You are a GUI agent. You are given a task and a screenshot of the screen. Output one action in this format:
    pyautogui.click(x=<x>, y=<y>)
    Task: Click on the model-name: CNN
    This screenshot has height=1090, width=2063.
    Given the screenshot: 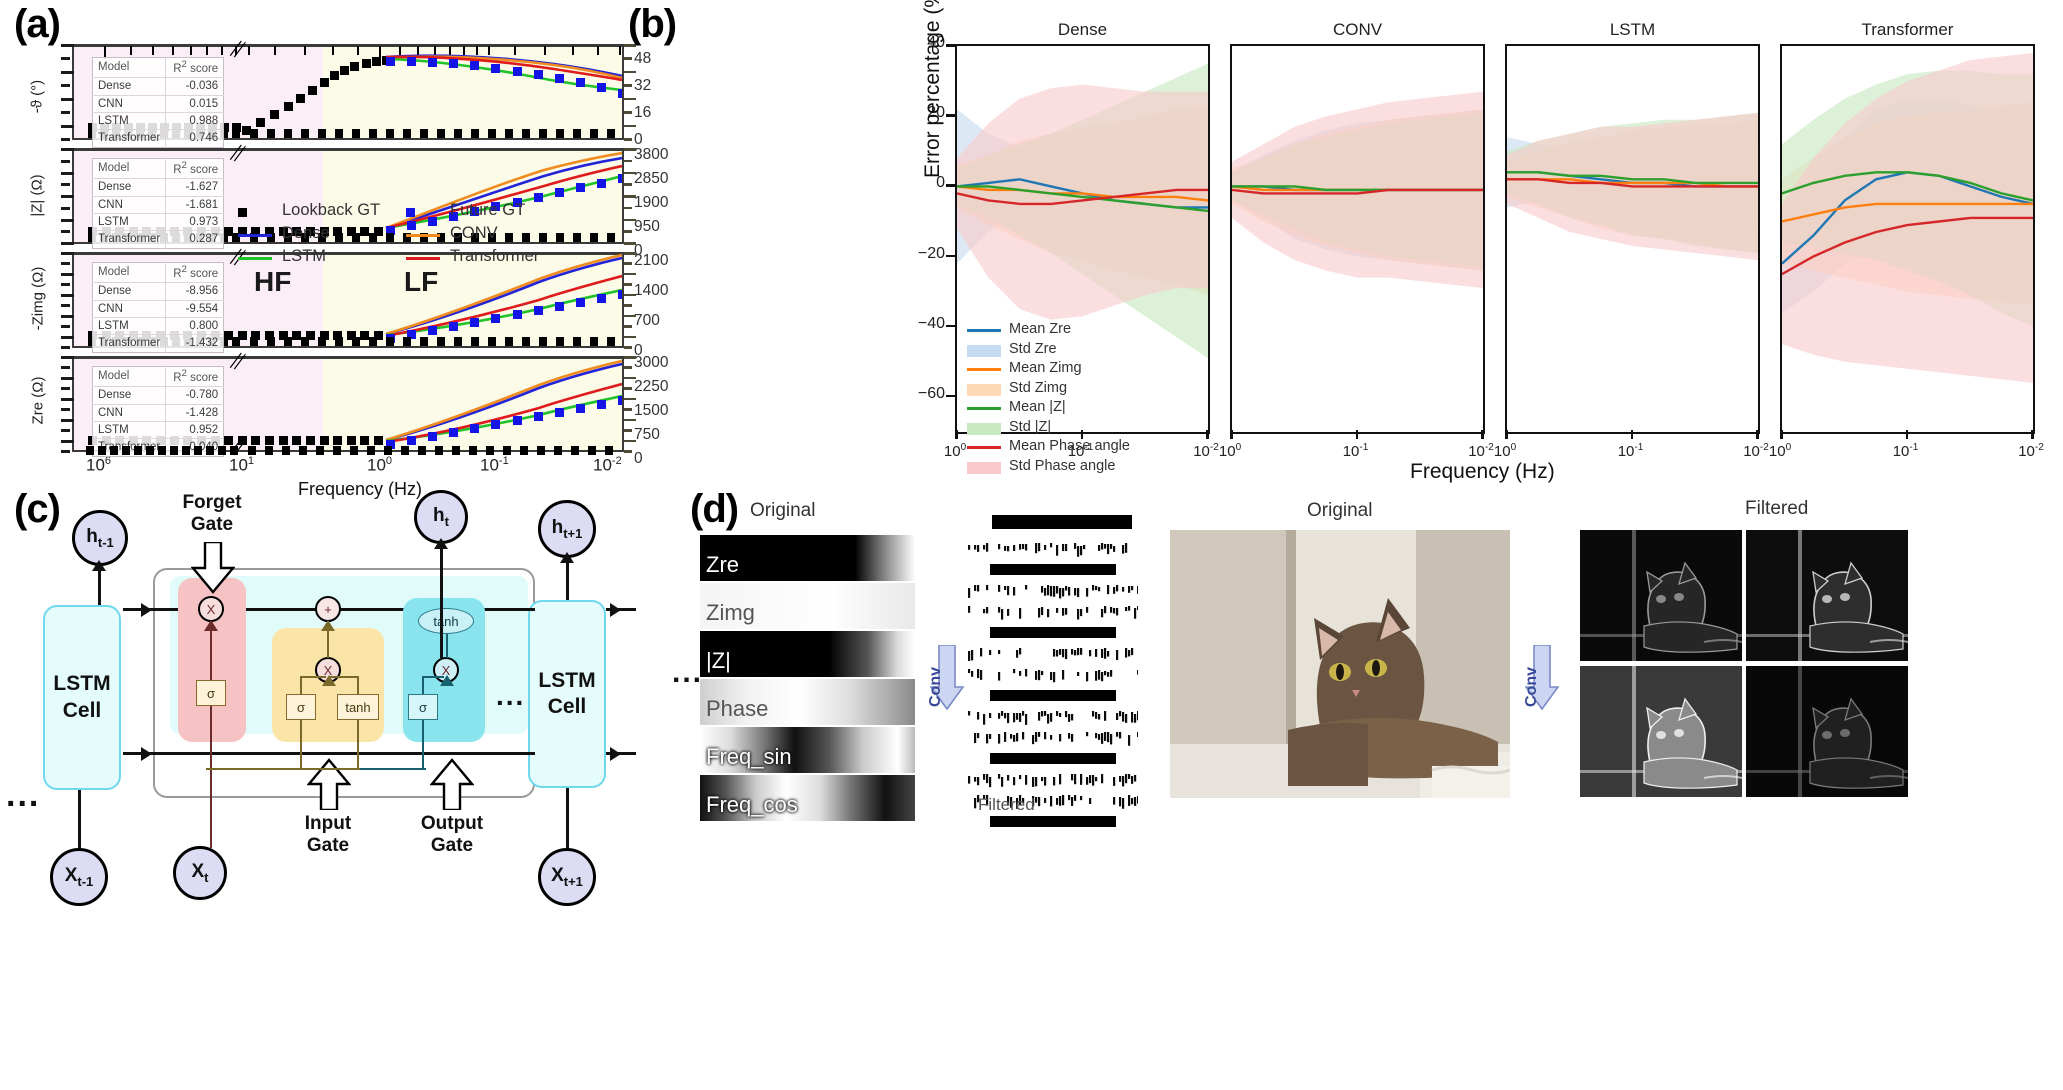 What is the action you would take?
    pyautogui.click(x=129, y=412)
    